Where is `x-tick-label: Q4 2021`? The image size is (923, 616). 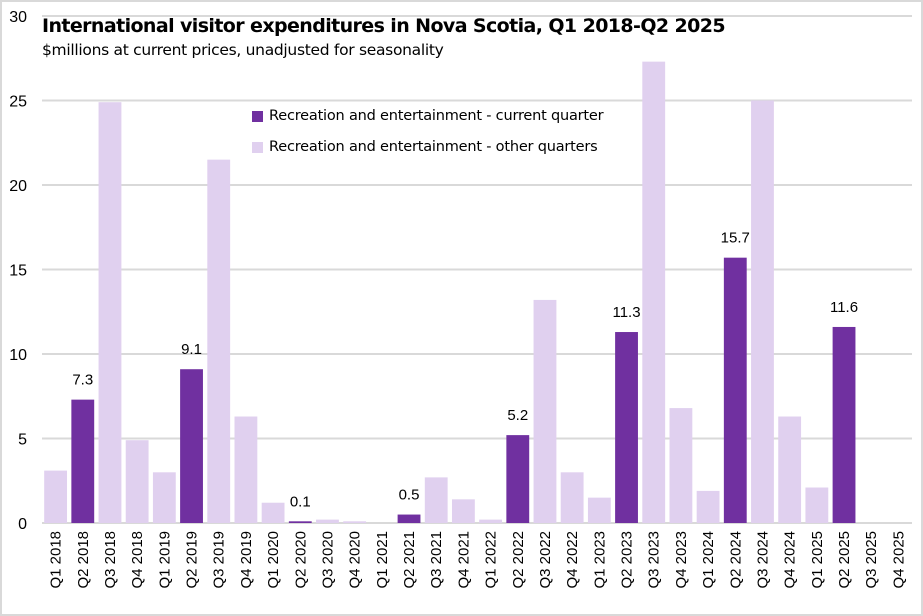 x-tick-label: Q4 2021 is located at coordinates (463, 560).